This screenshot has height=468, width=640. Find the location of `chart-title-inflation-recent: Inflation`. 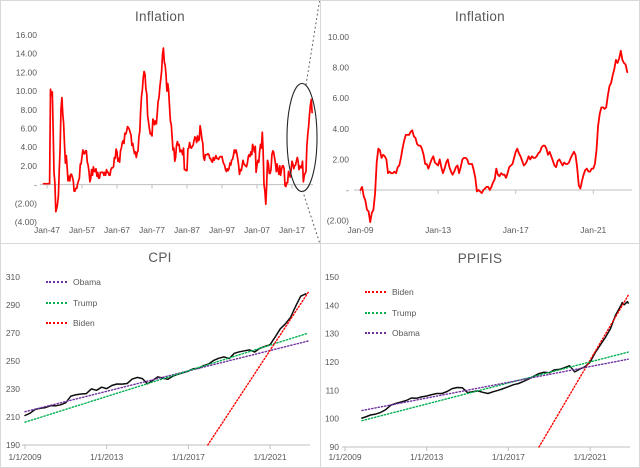

chart-title-inflation-recent: Inflation is located at coordinates (480, 16).